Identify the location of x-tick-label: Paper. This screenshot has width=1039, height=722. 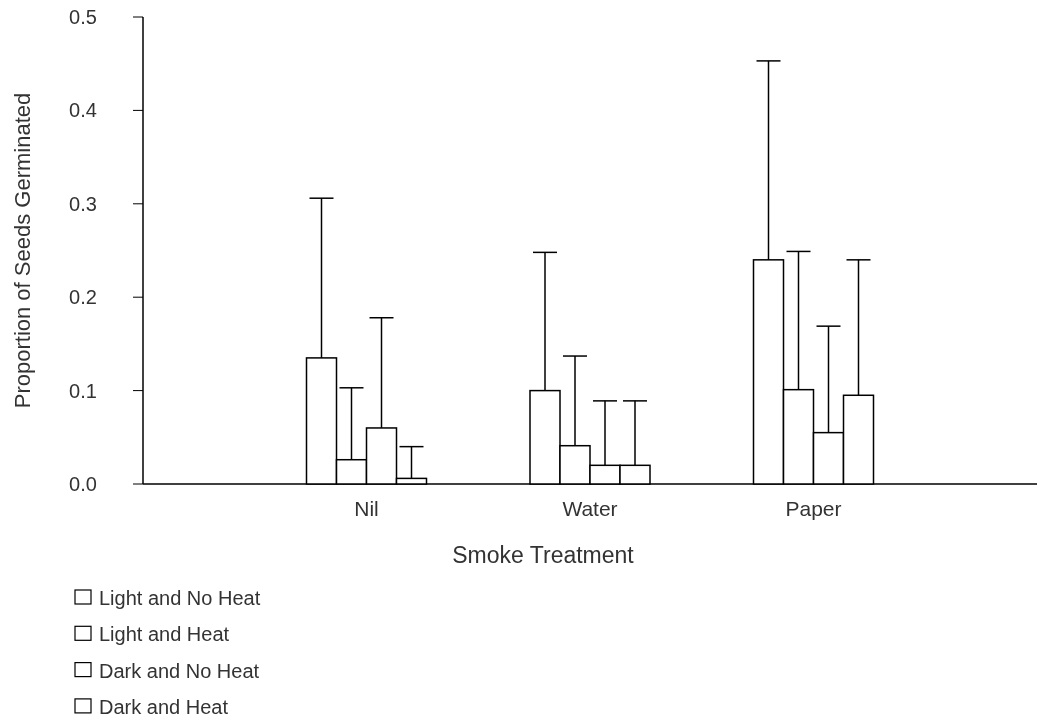
(813, 508).